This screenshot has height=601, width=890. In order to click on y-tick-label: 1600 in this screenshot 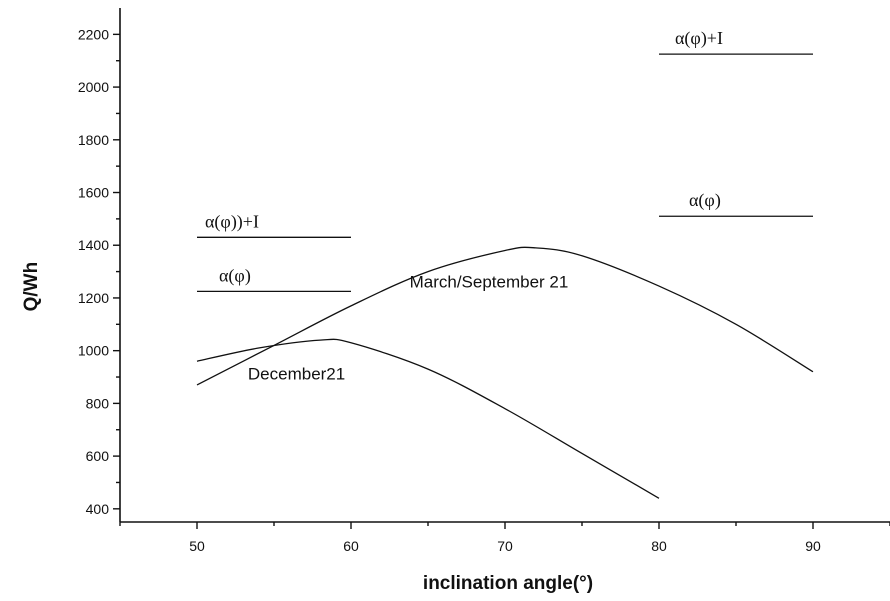, I will do `click(93, 193)`.